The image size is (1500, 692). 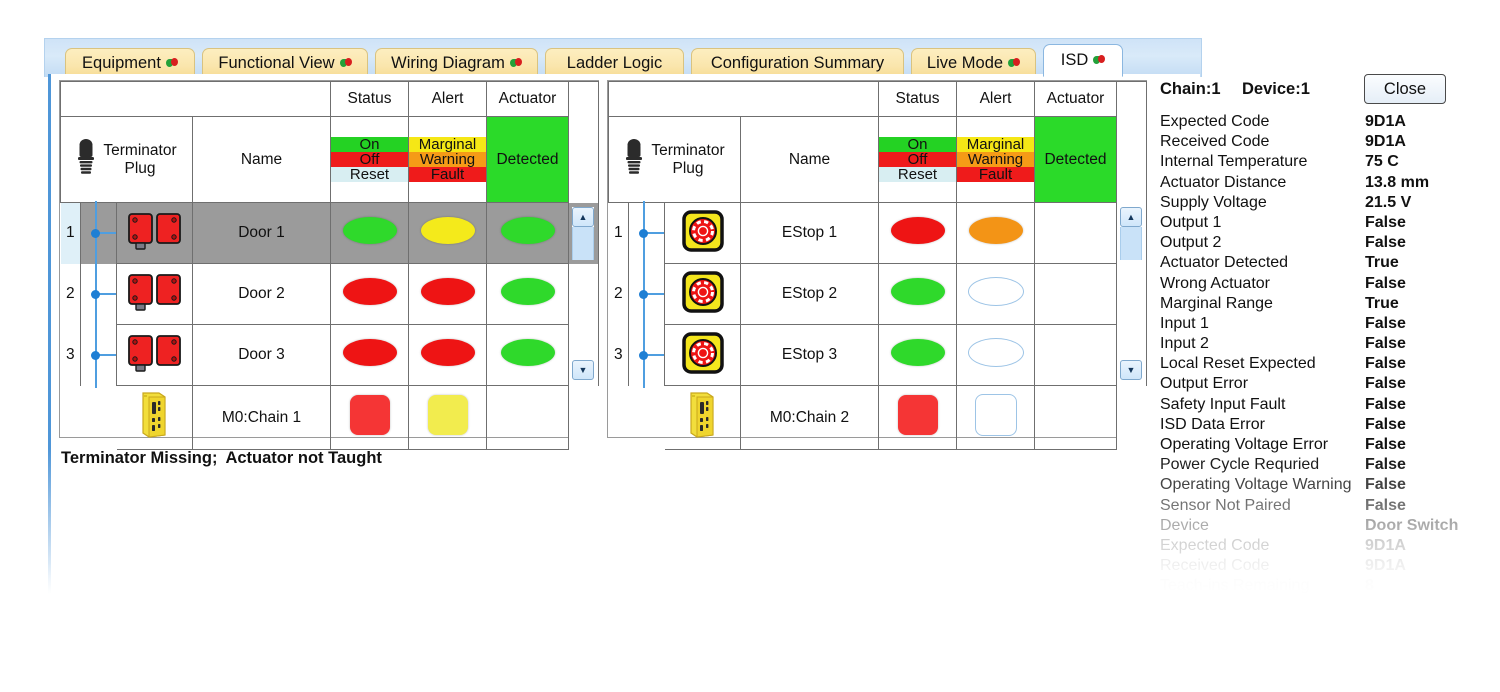 I want to click on table-header-row: Status Alert Actuator, so click(x=329, y=99).